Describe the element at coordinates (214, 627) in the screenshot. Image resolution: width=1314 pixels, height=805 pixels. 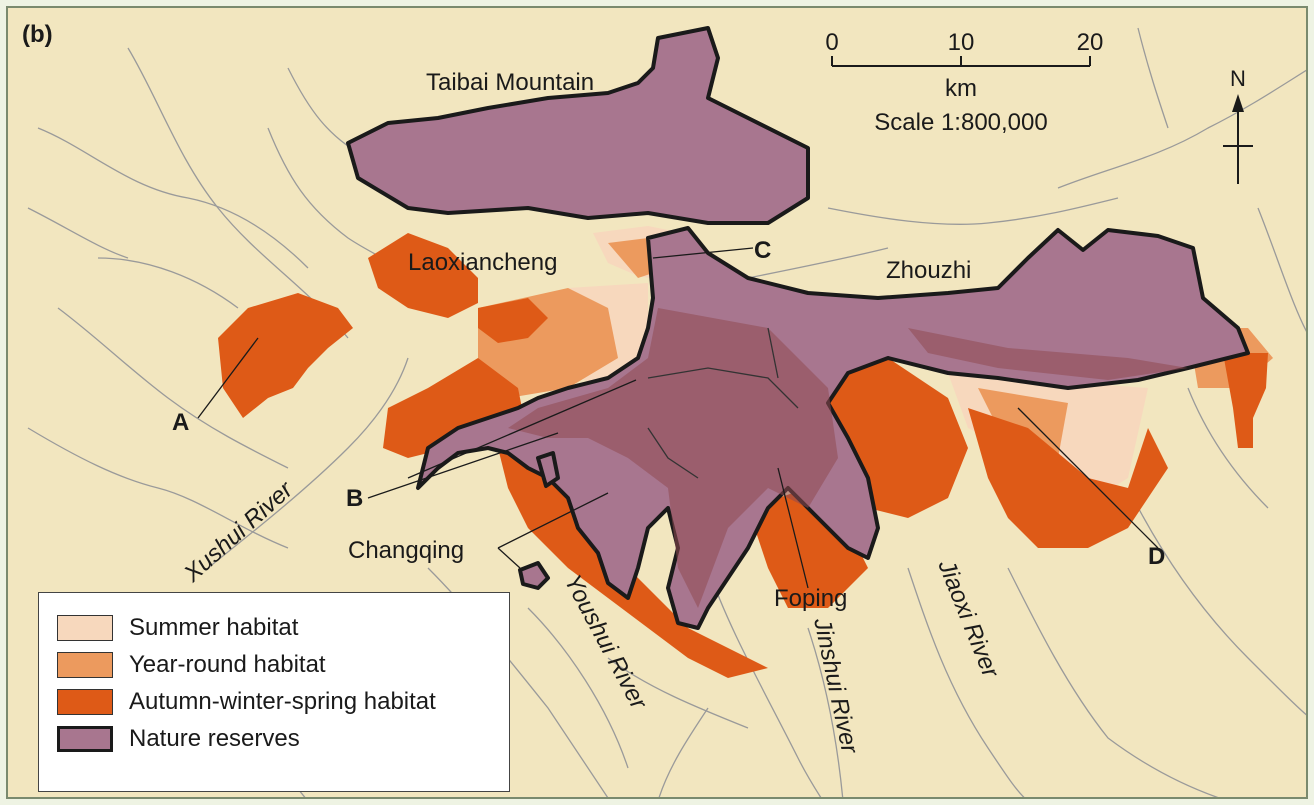
I see `legend-label-summer: Summer habitat` at that location.